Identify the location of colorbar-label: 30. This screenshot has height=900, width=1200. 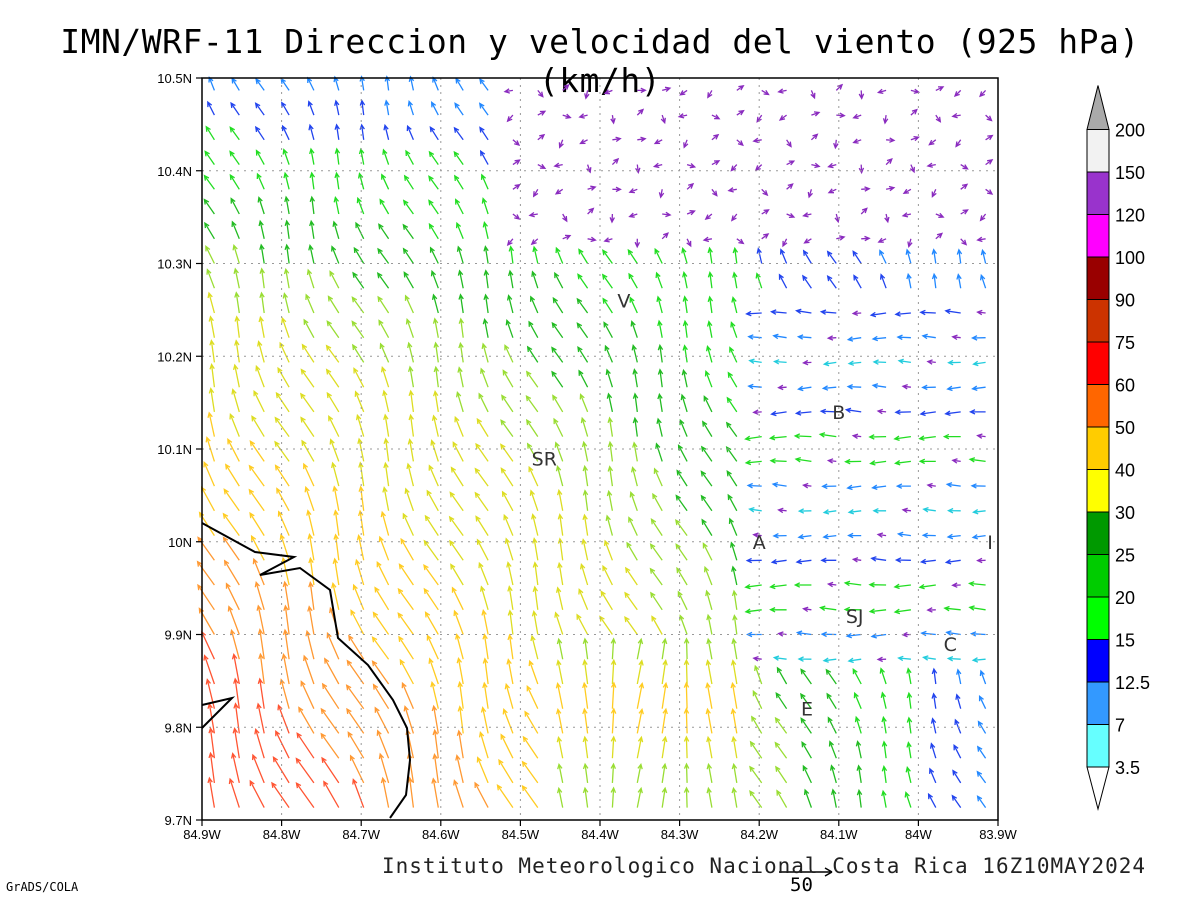
(1125, 513).